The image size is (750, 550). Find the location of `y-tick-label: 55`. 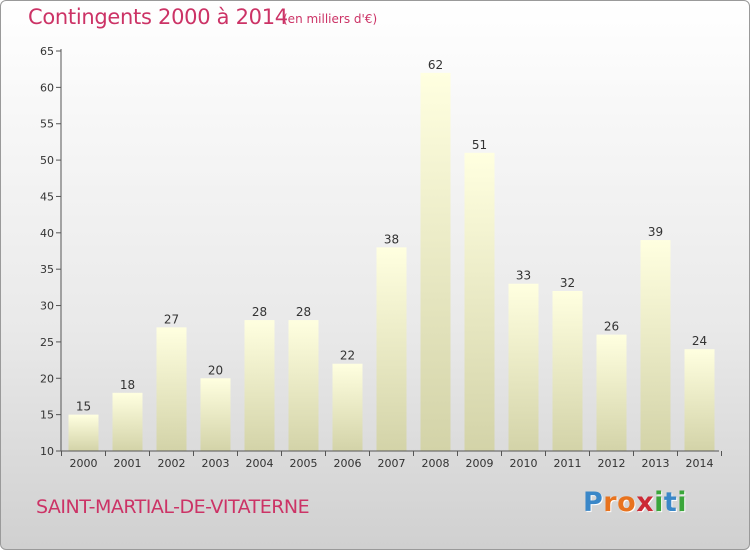

y-tick-label: 55 is located at coordinates (47, 124).